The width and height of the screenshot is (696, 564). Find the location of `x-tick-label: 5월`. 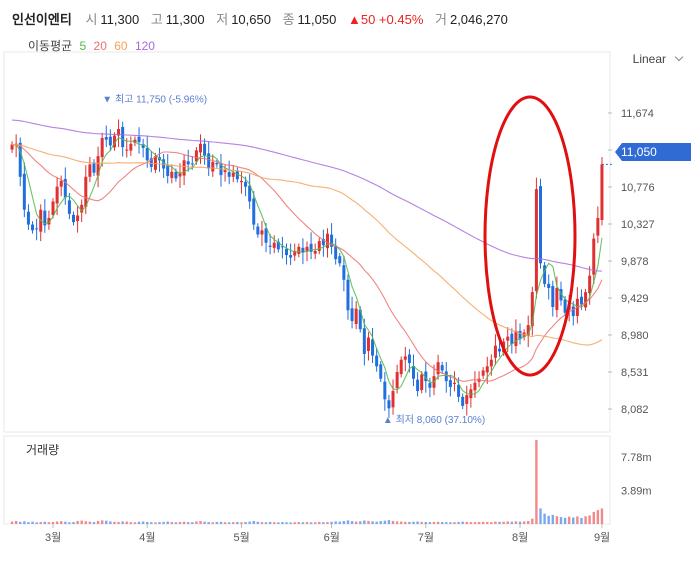

x-tick-label: 5월 is located at coordinates (241, 537).